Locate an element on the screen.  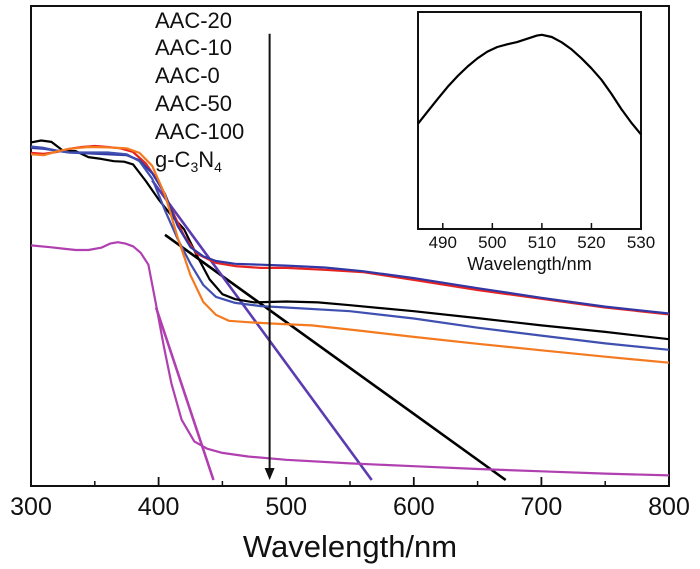
legend-gcn-part: g-C is located at coordinates (173, 159).